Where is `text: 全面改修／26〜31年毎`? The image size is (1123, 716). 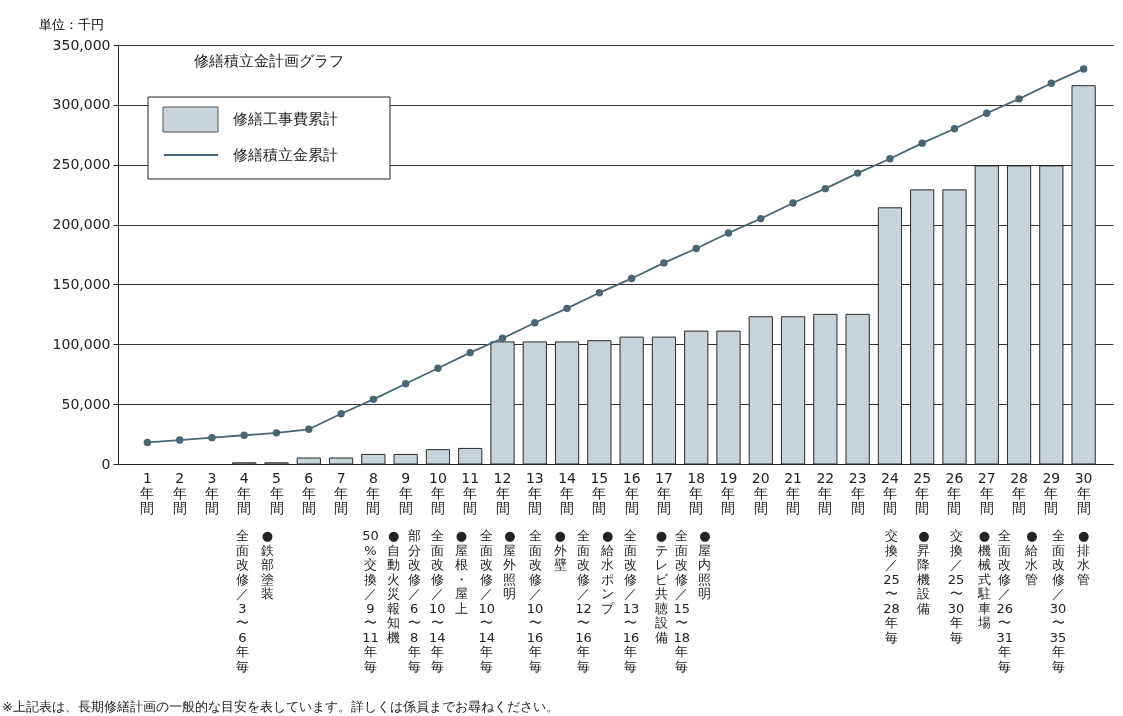
text: 全面改修／26〜31年毎 is located at coordinates (1005, 601).